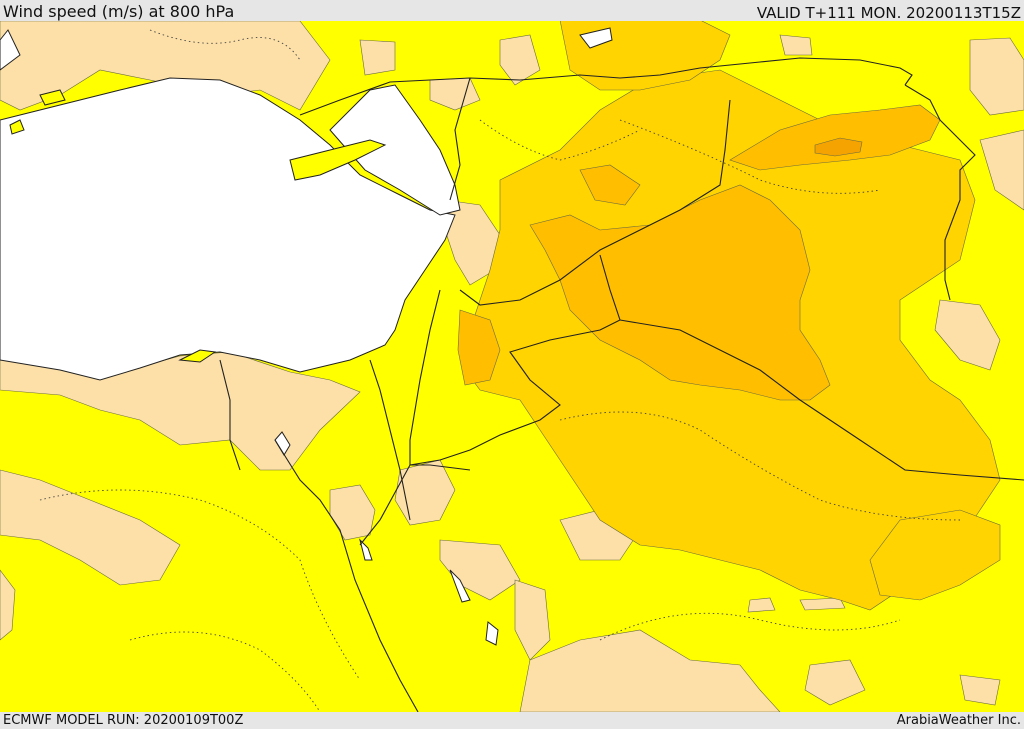  Describe the element at coordinates (888, 13) in the screenshot. I see `valid-time: VALID T+111 MON. 20200113T15Z` at that location.